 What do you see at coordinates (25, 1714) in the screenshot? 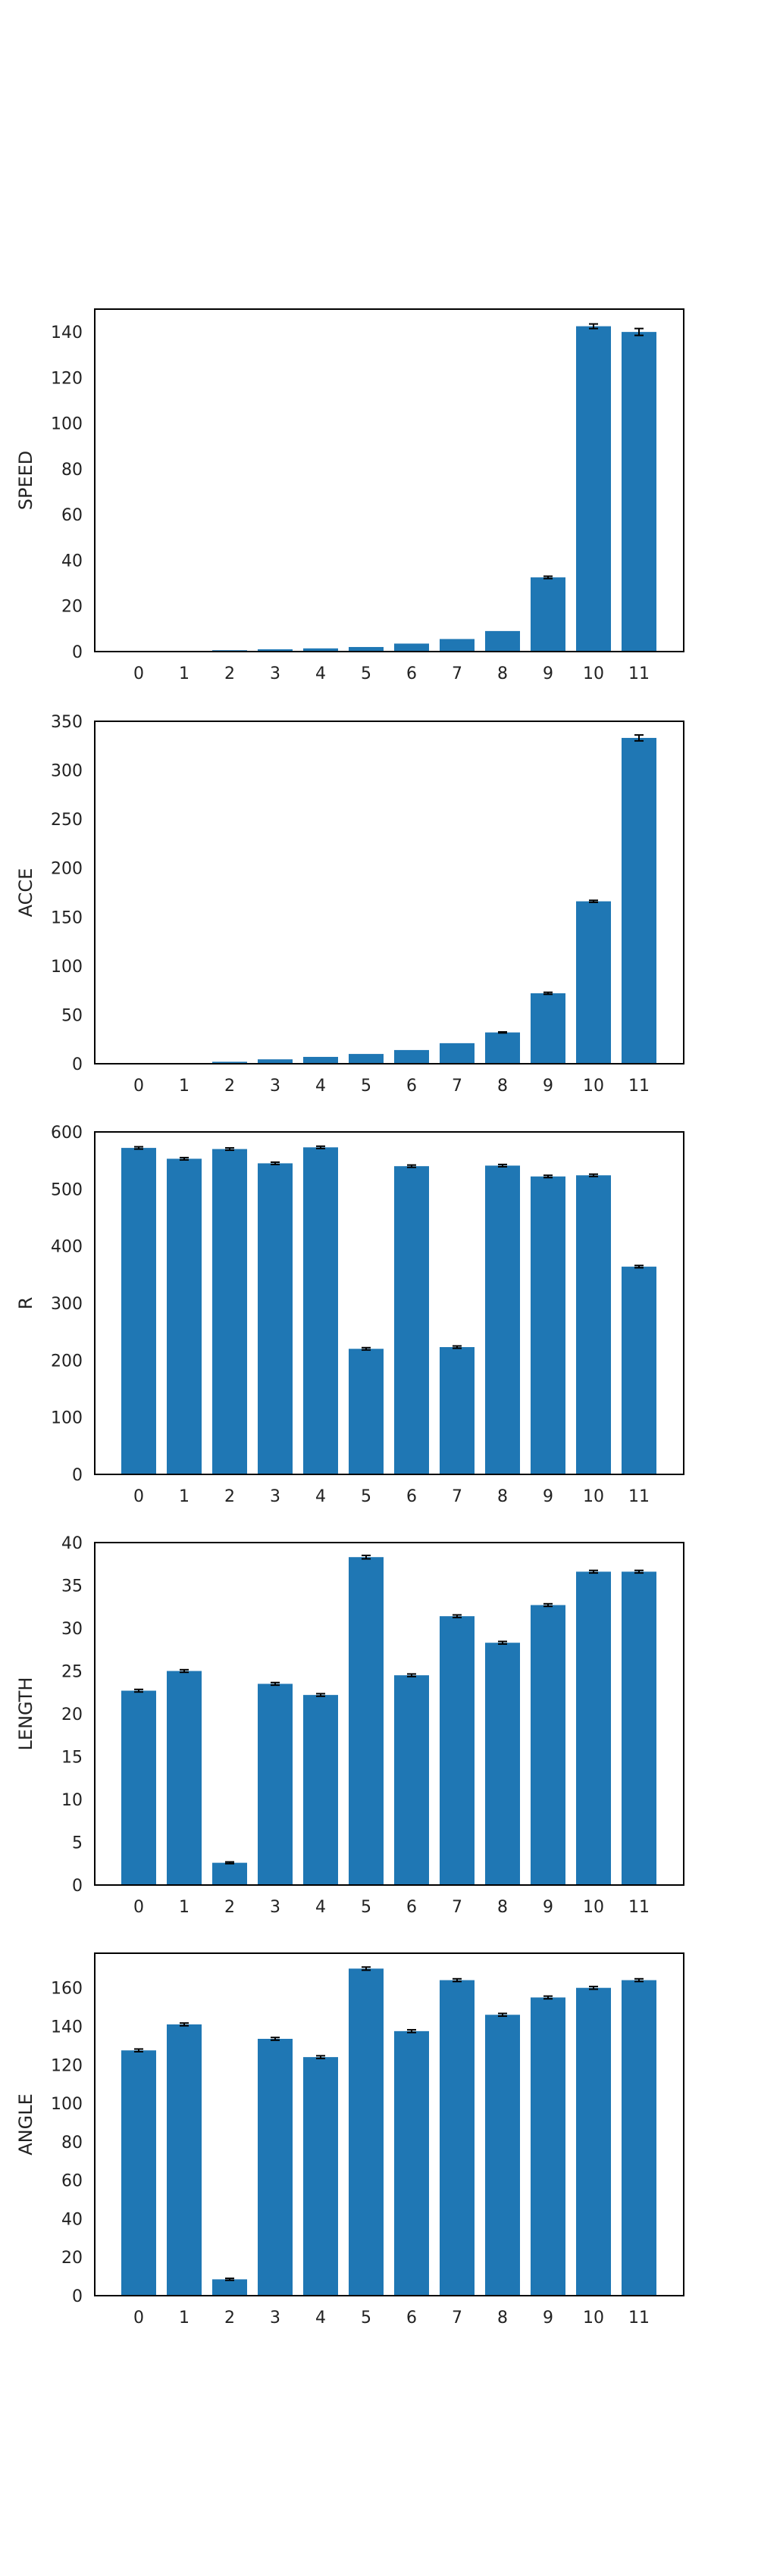
I see `y-axis-label: LENGTH` at bounding box center [25, 1714].